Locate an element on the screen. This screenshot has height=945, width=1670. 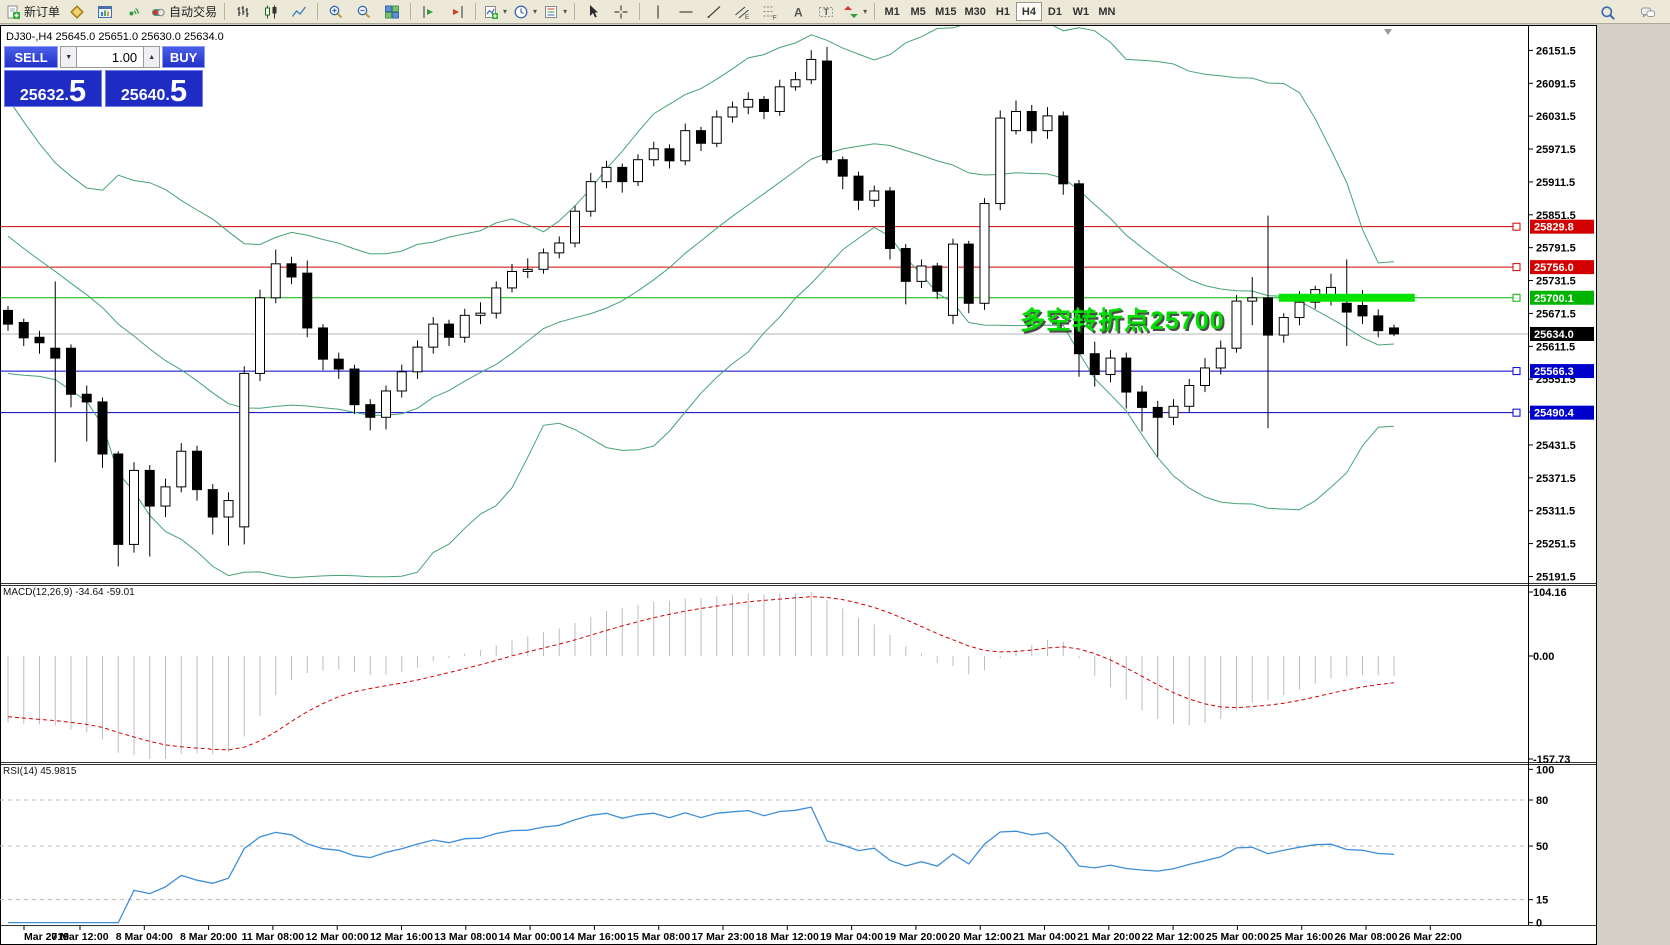
buy-button: BUY is located at coordinates (183, 57).